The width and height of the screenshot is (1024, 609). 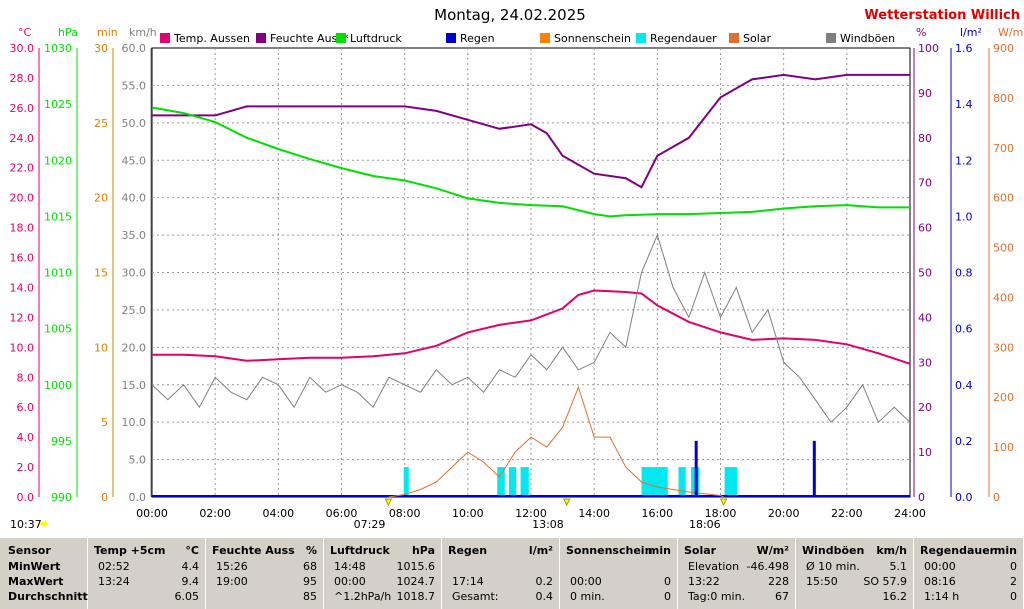 I want to click on temp-value-2: 6.05, so click(x=187, y=596).